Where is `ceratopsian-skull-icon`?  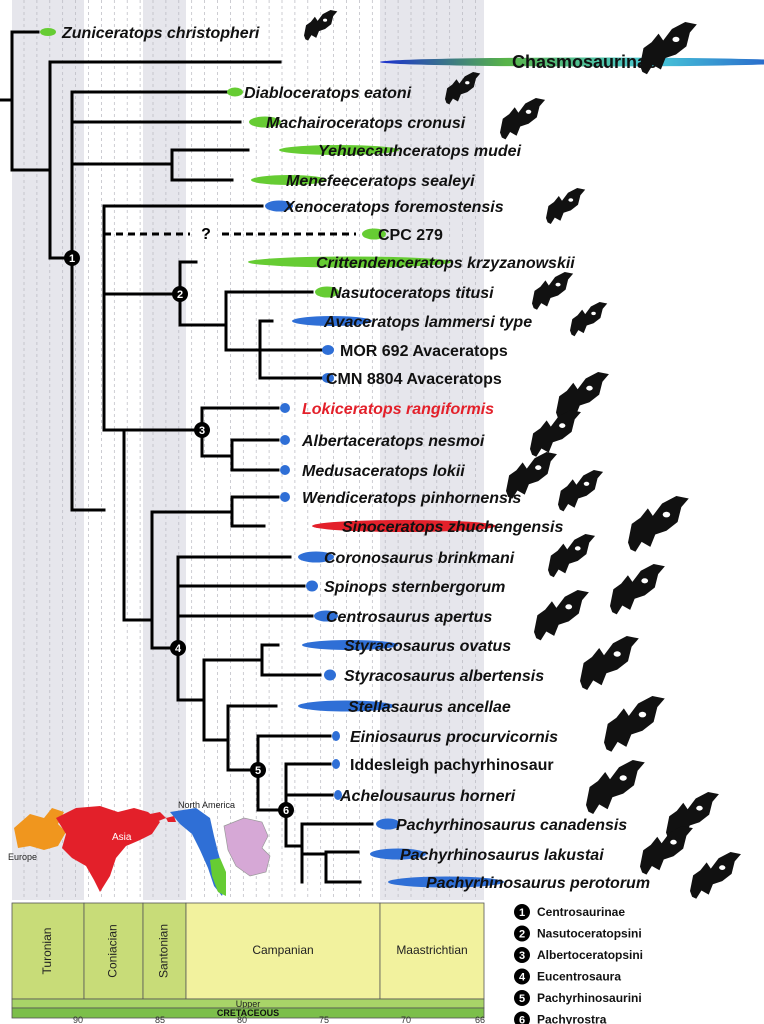 ceratopsian-skull-icon is located at coordinates (321, 25).